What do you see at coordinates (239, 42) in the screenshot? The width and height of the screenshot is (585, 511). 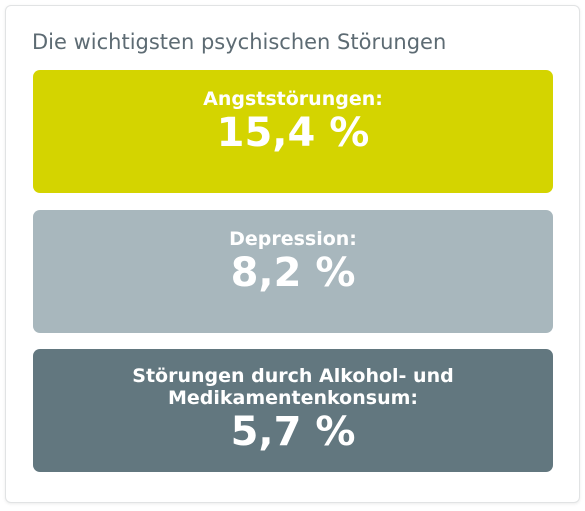 I see `infographic-title: Die wichtigsten psychischen Störungen` at bounding box center [239, 42].